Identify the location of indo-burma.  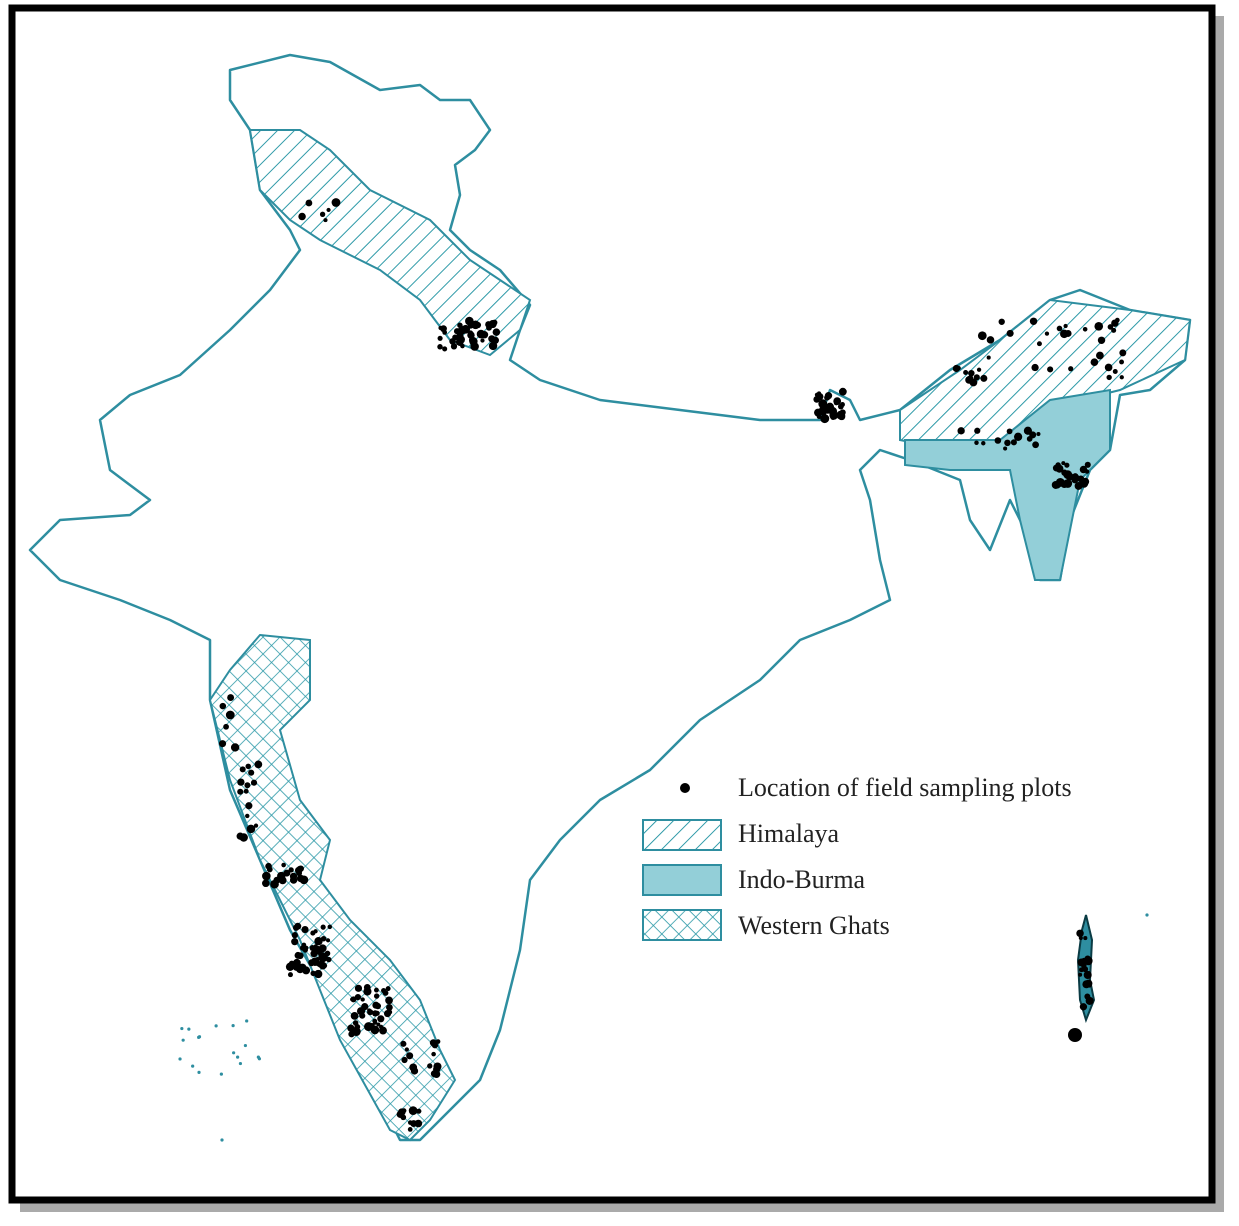
(1007, 484).